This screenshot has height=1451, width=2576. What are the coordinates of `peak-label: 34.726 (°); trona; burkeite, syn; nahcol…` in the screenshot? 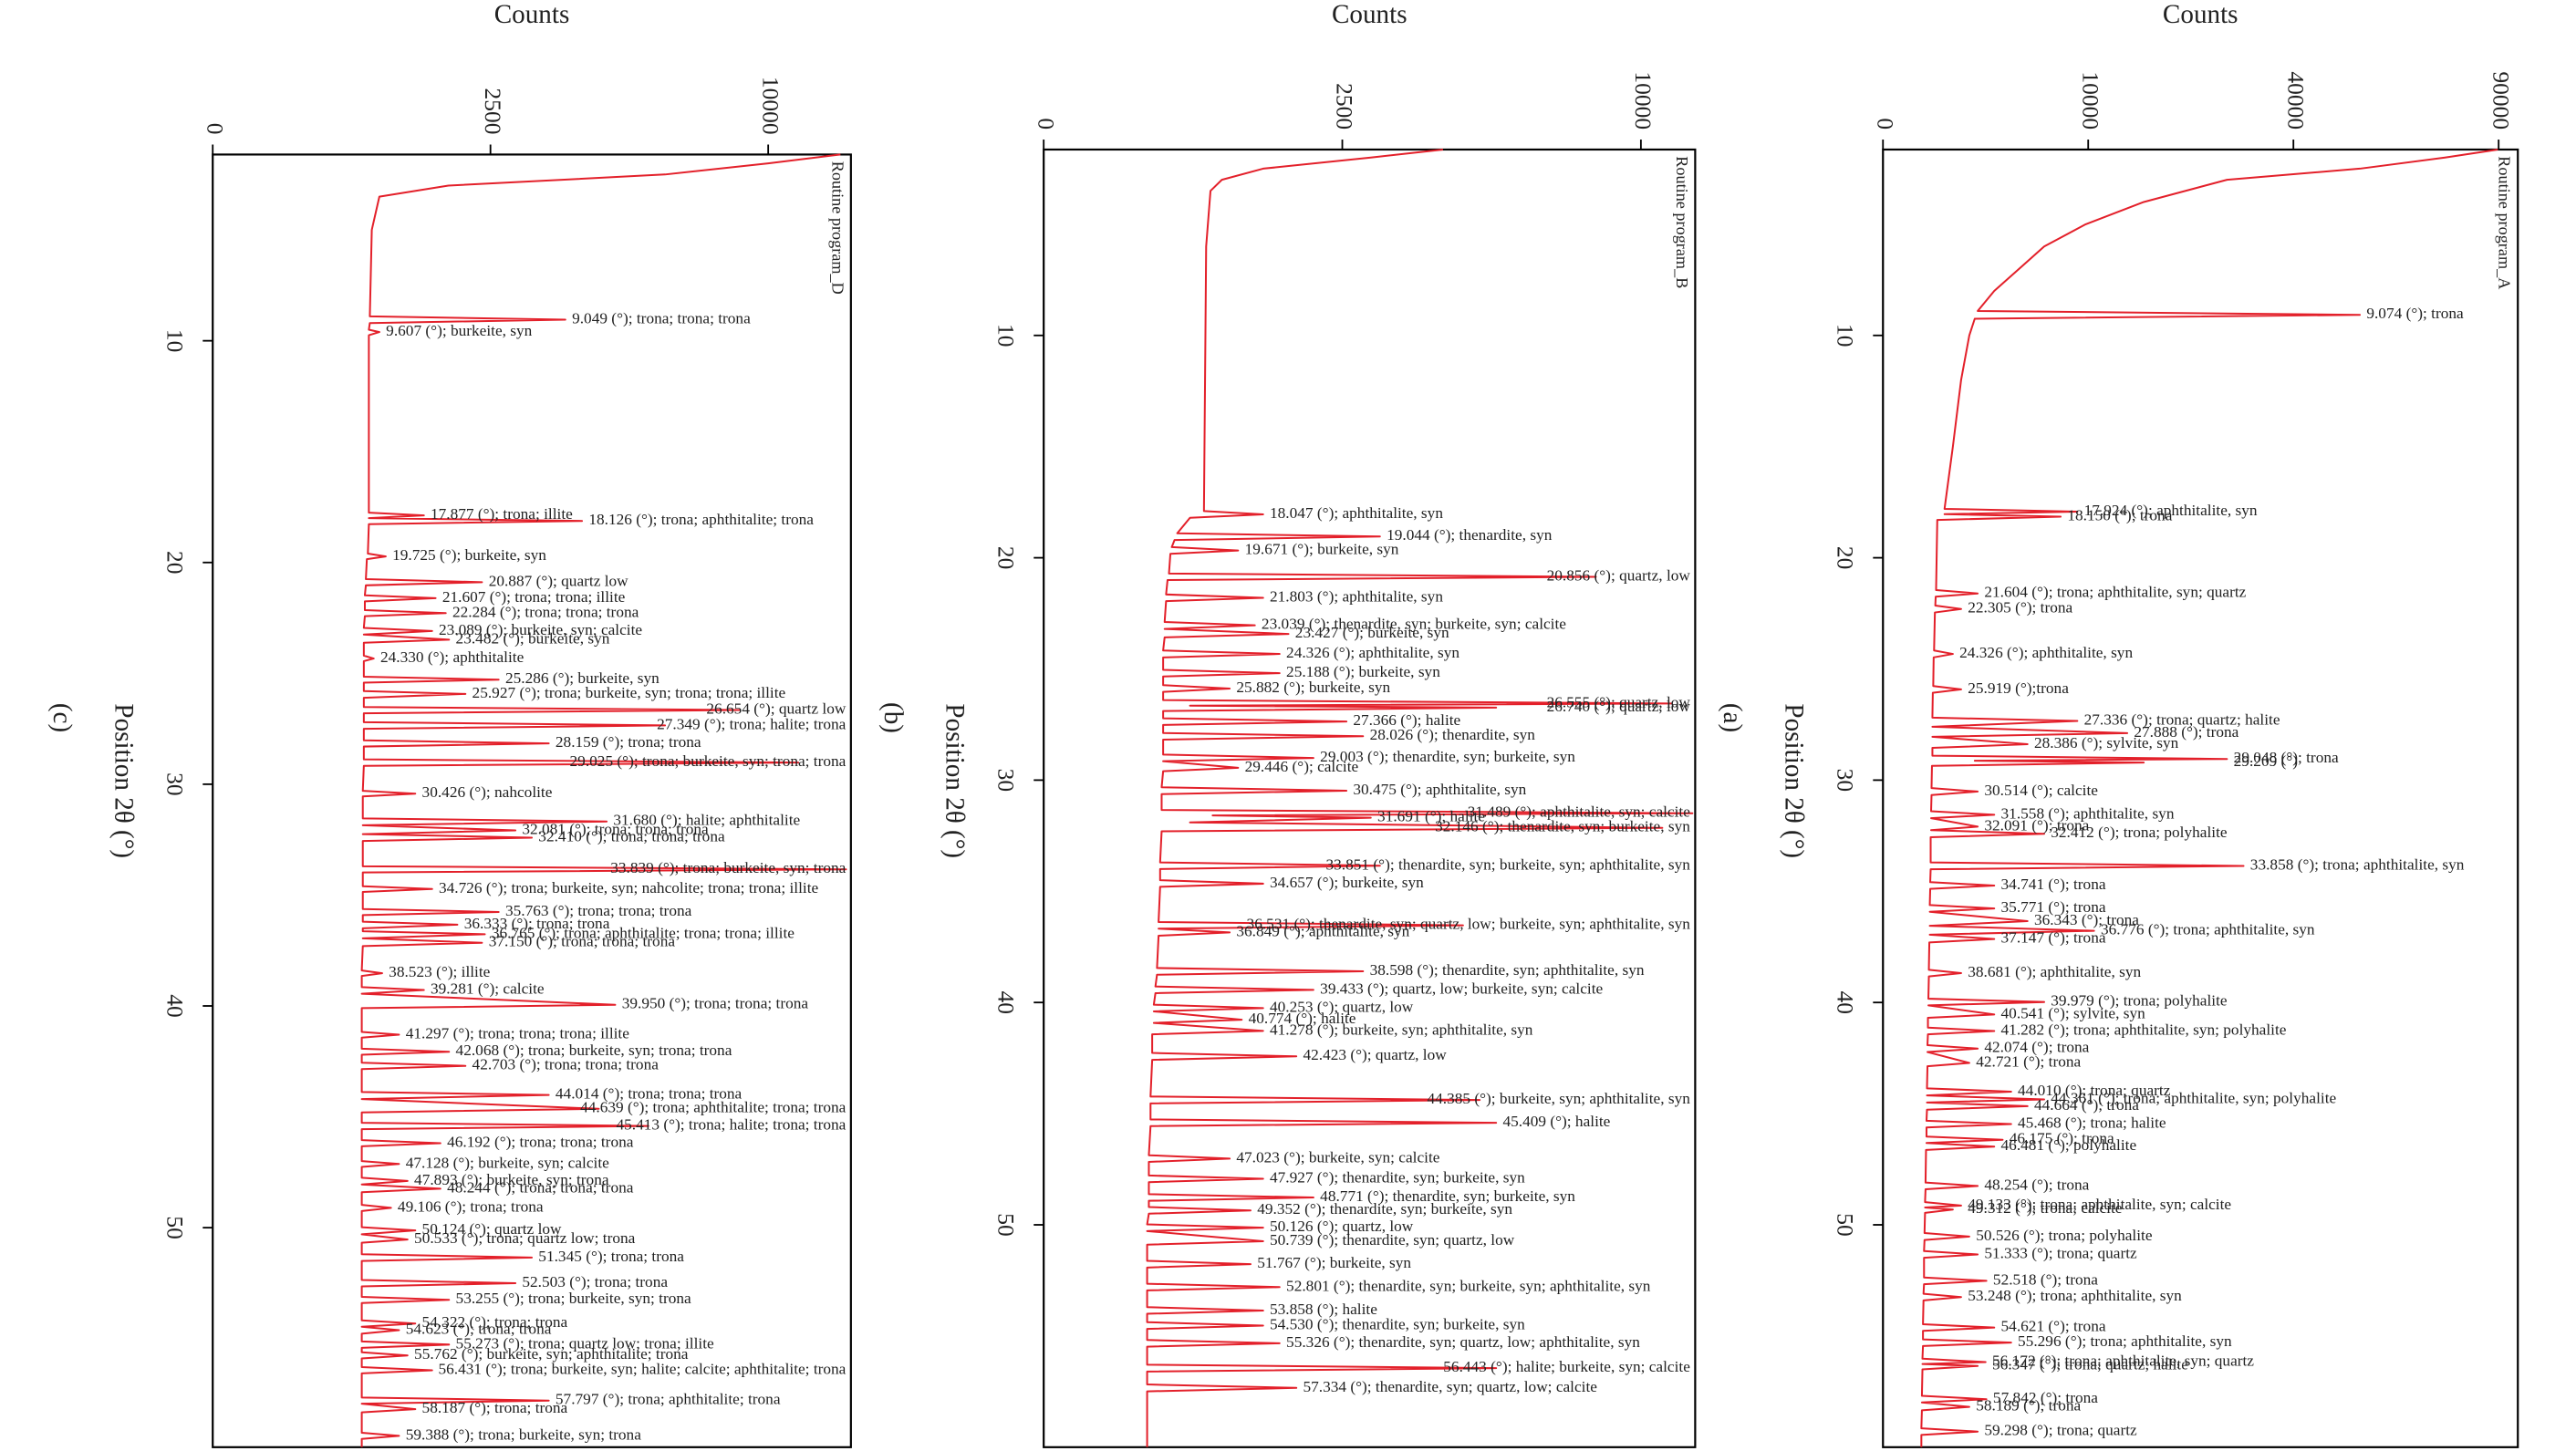 It's located at (629, 888).